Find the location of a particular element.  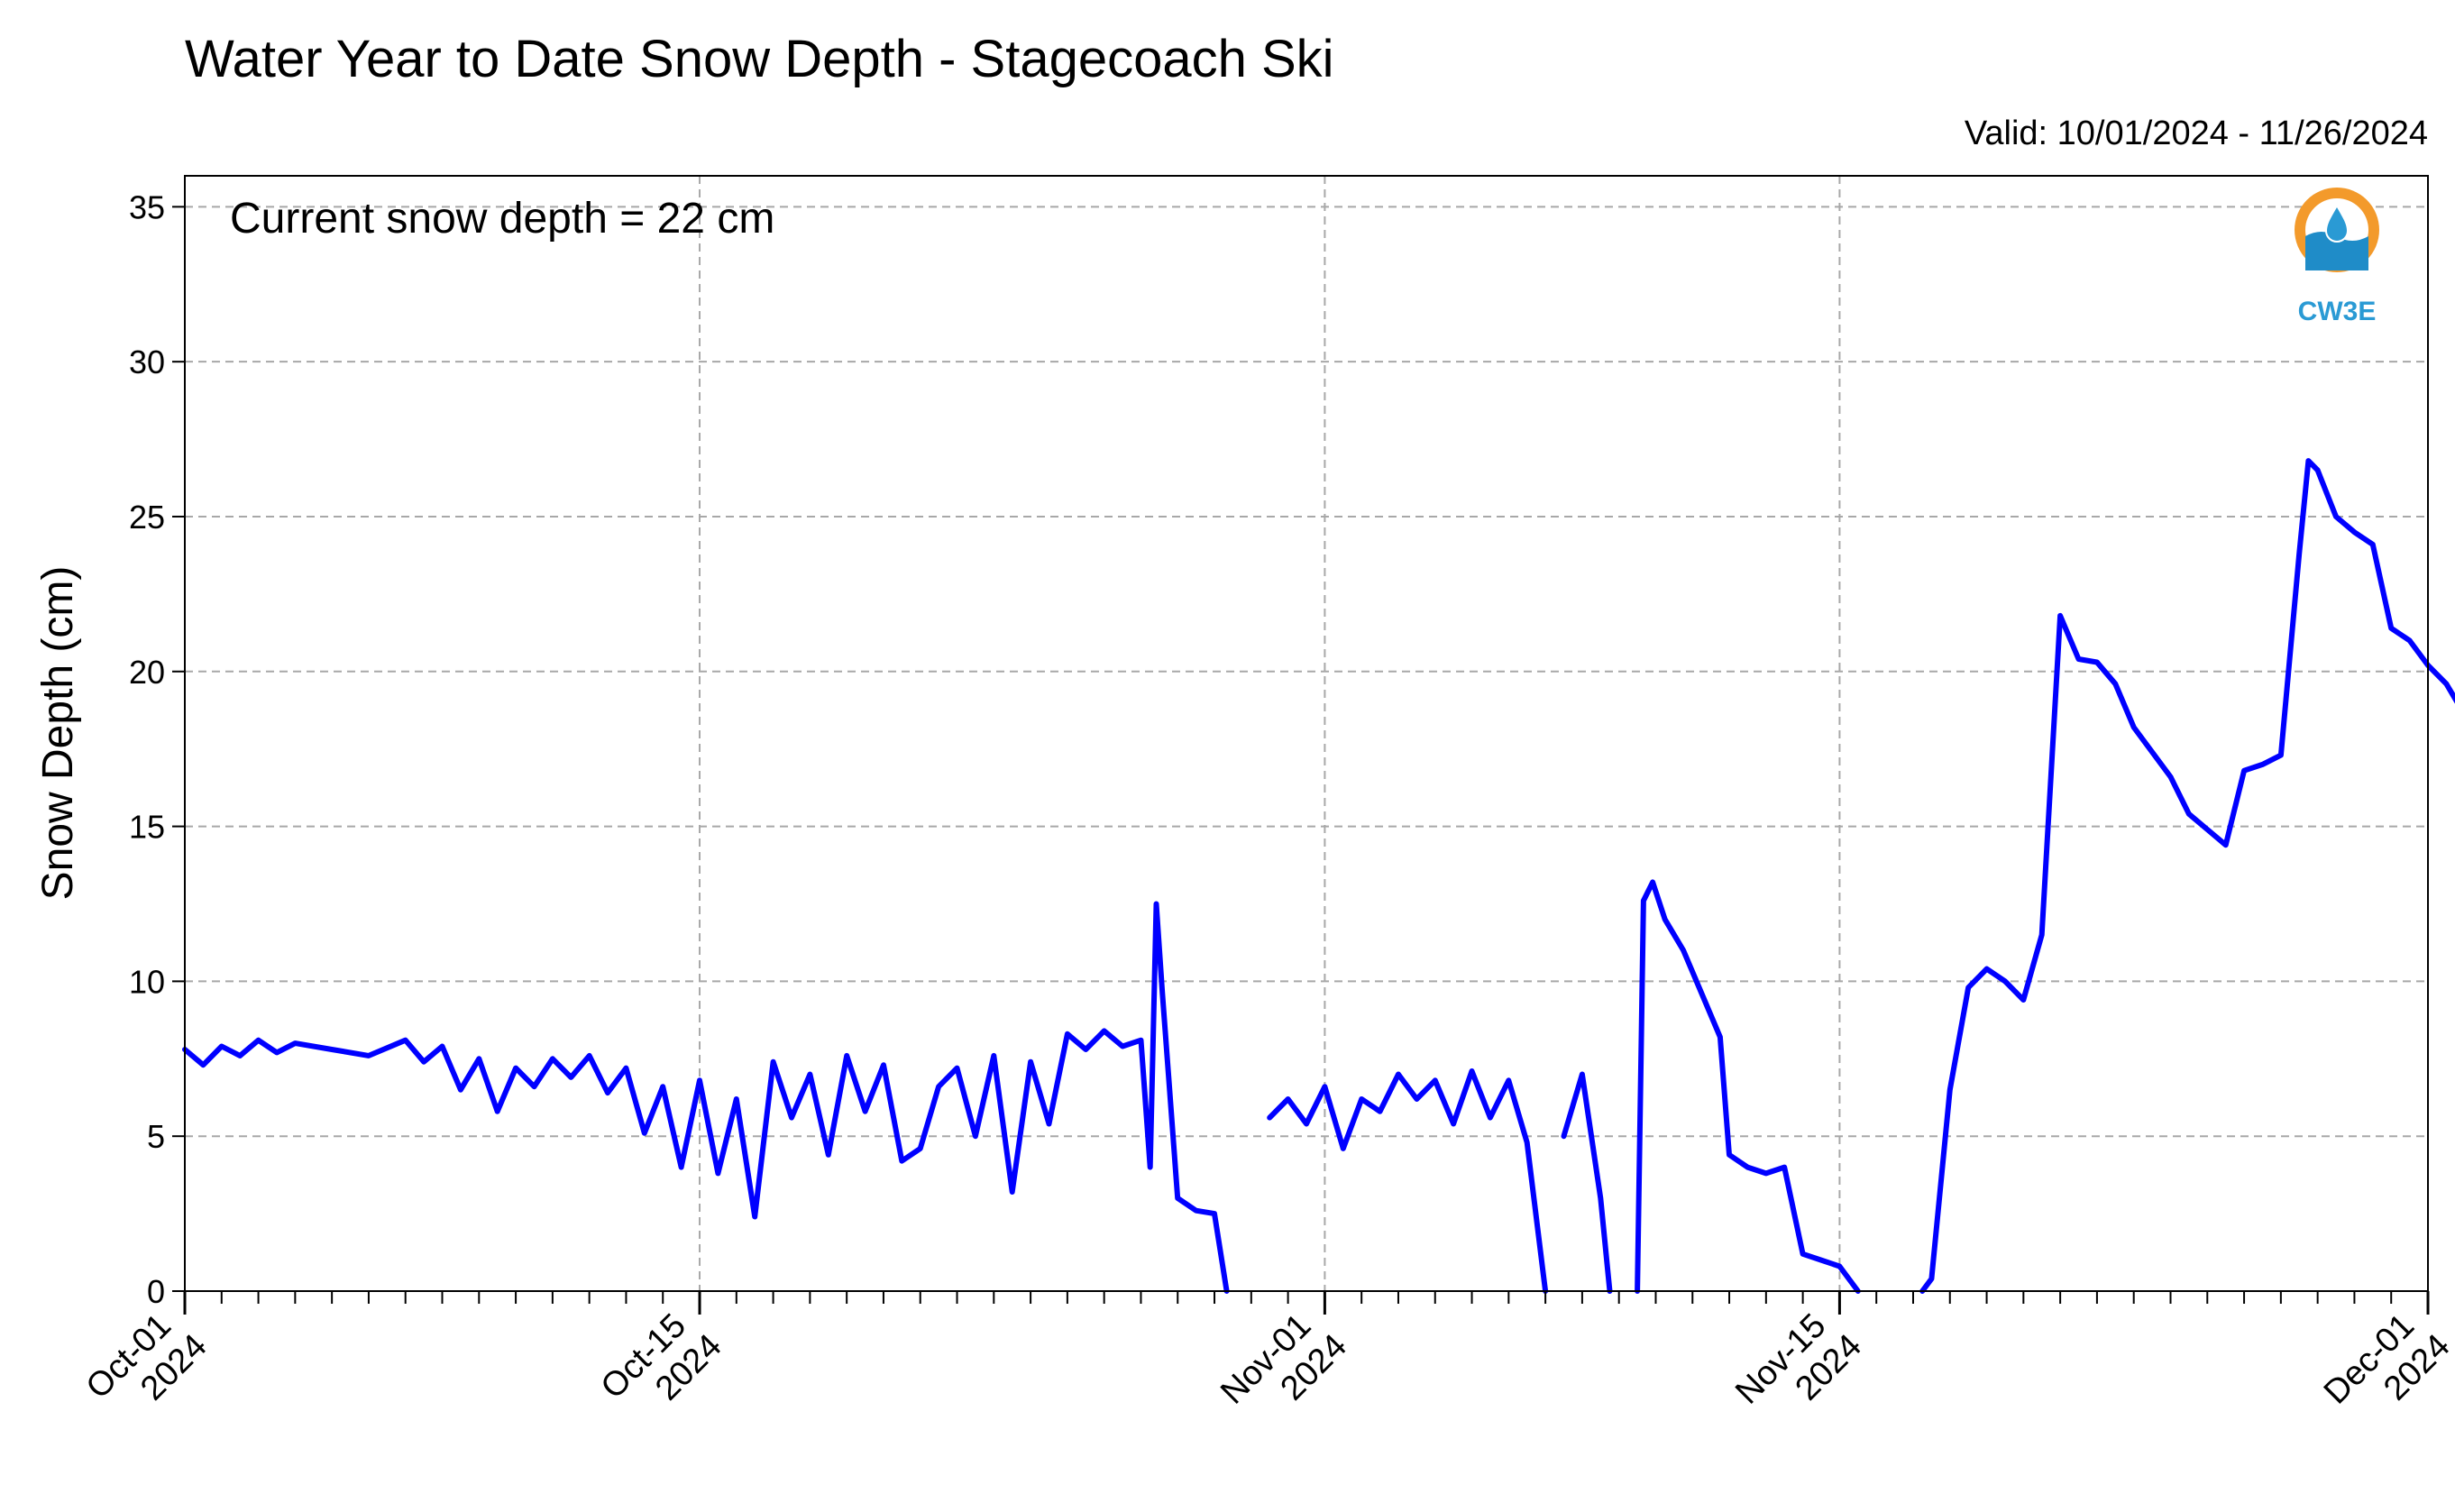

y-tick-label: 35 is located at coordinates (147, 206).